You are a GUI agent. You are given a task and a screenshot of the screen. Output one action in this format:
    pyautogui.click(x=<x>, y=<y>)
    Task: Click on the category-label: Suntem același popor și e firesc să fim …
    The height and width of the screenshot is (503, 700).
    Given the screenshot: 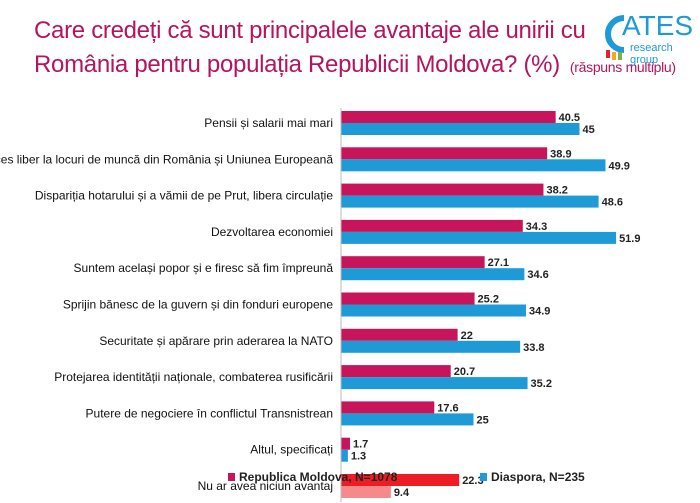 What is the action you would take?
    pyautogui.click(x=204, y=268)
    